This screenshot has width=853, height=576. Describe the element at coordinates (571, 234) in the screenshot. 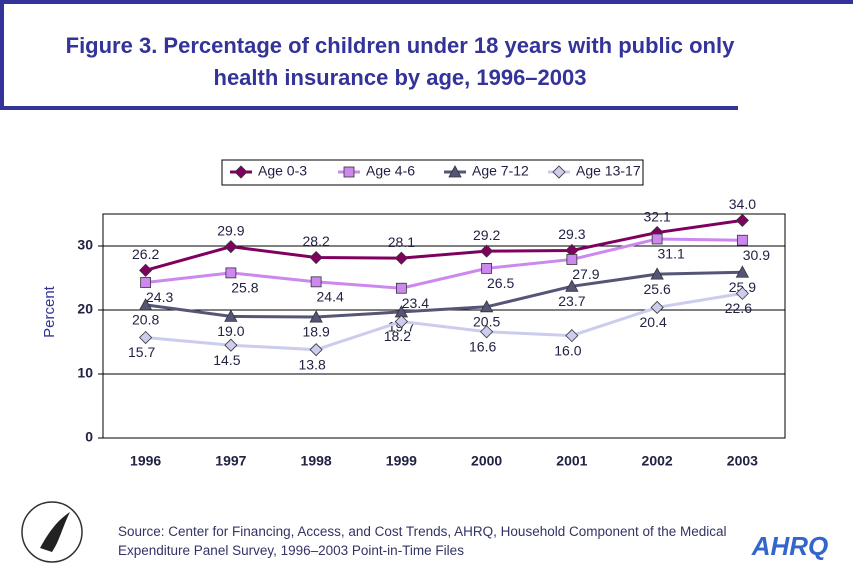

I see `data-label: 29.3` at that location.